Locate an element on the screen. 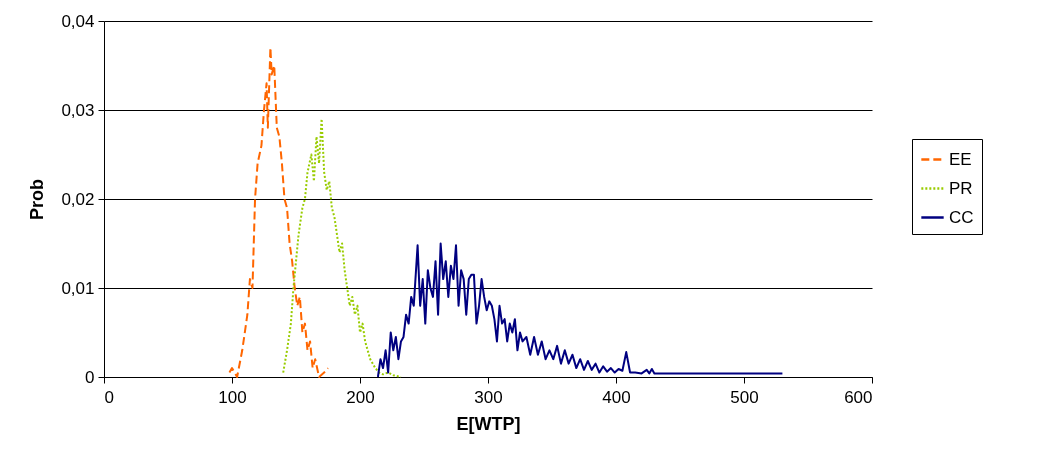 This screenshot has width=1045, height=475. legend-label: EE is located at coordinates (960, 159).